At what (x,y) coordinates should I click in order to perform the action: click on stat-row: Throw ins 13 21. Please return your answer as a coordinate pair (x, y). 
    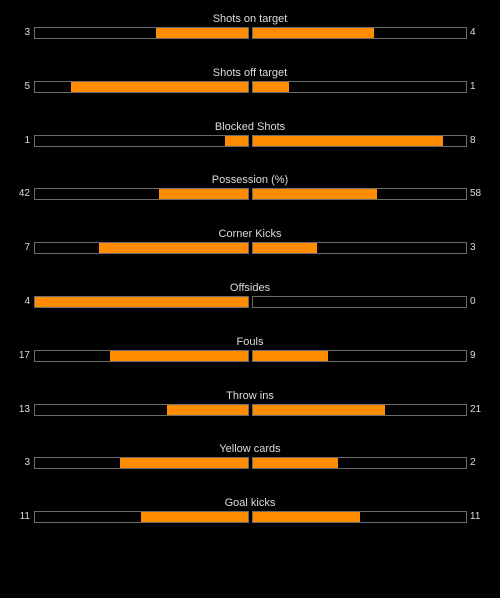
    Looking at the image, I should click on (250, 409).